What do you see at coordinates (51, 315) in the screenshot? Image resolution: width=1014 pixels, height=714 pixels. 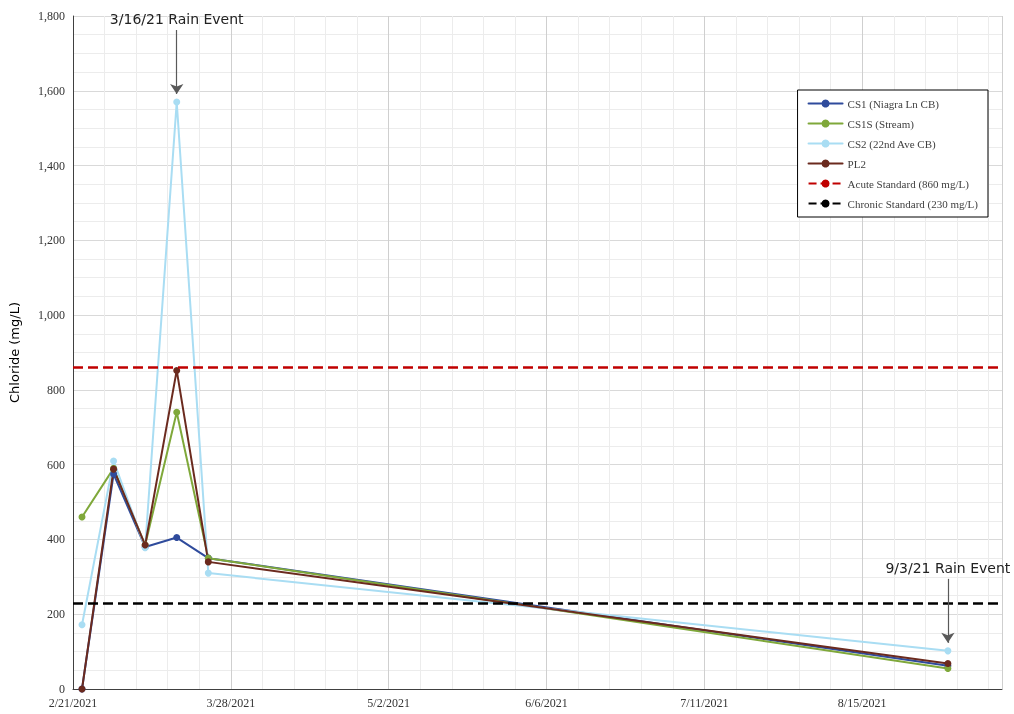 I see `y-tick-label: 1,000` at bounding box center [51, 315].